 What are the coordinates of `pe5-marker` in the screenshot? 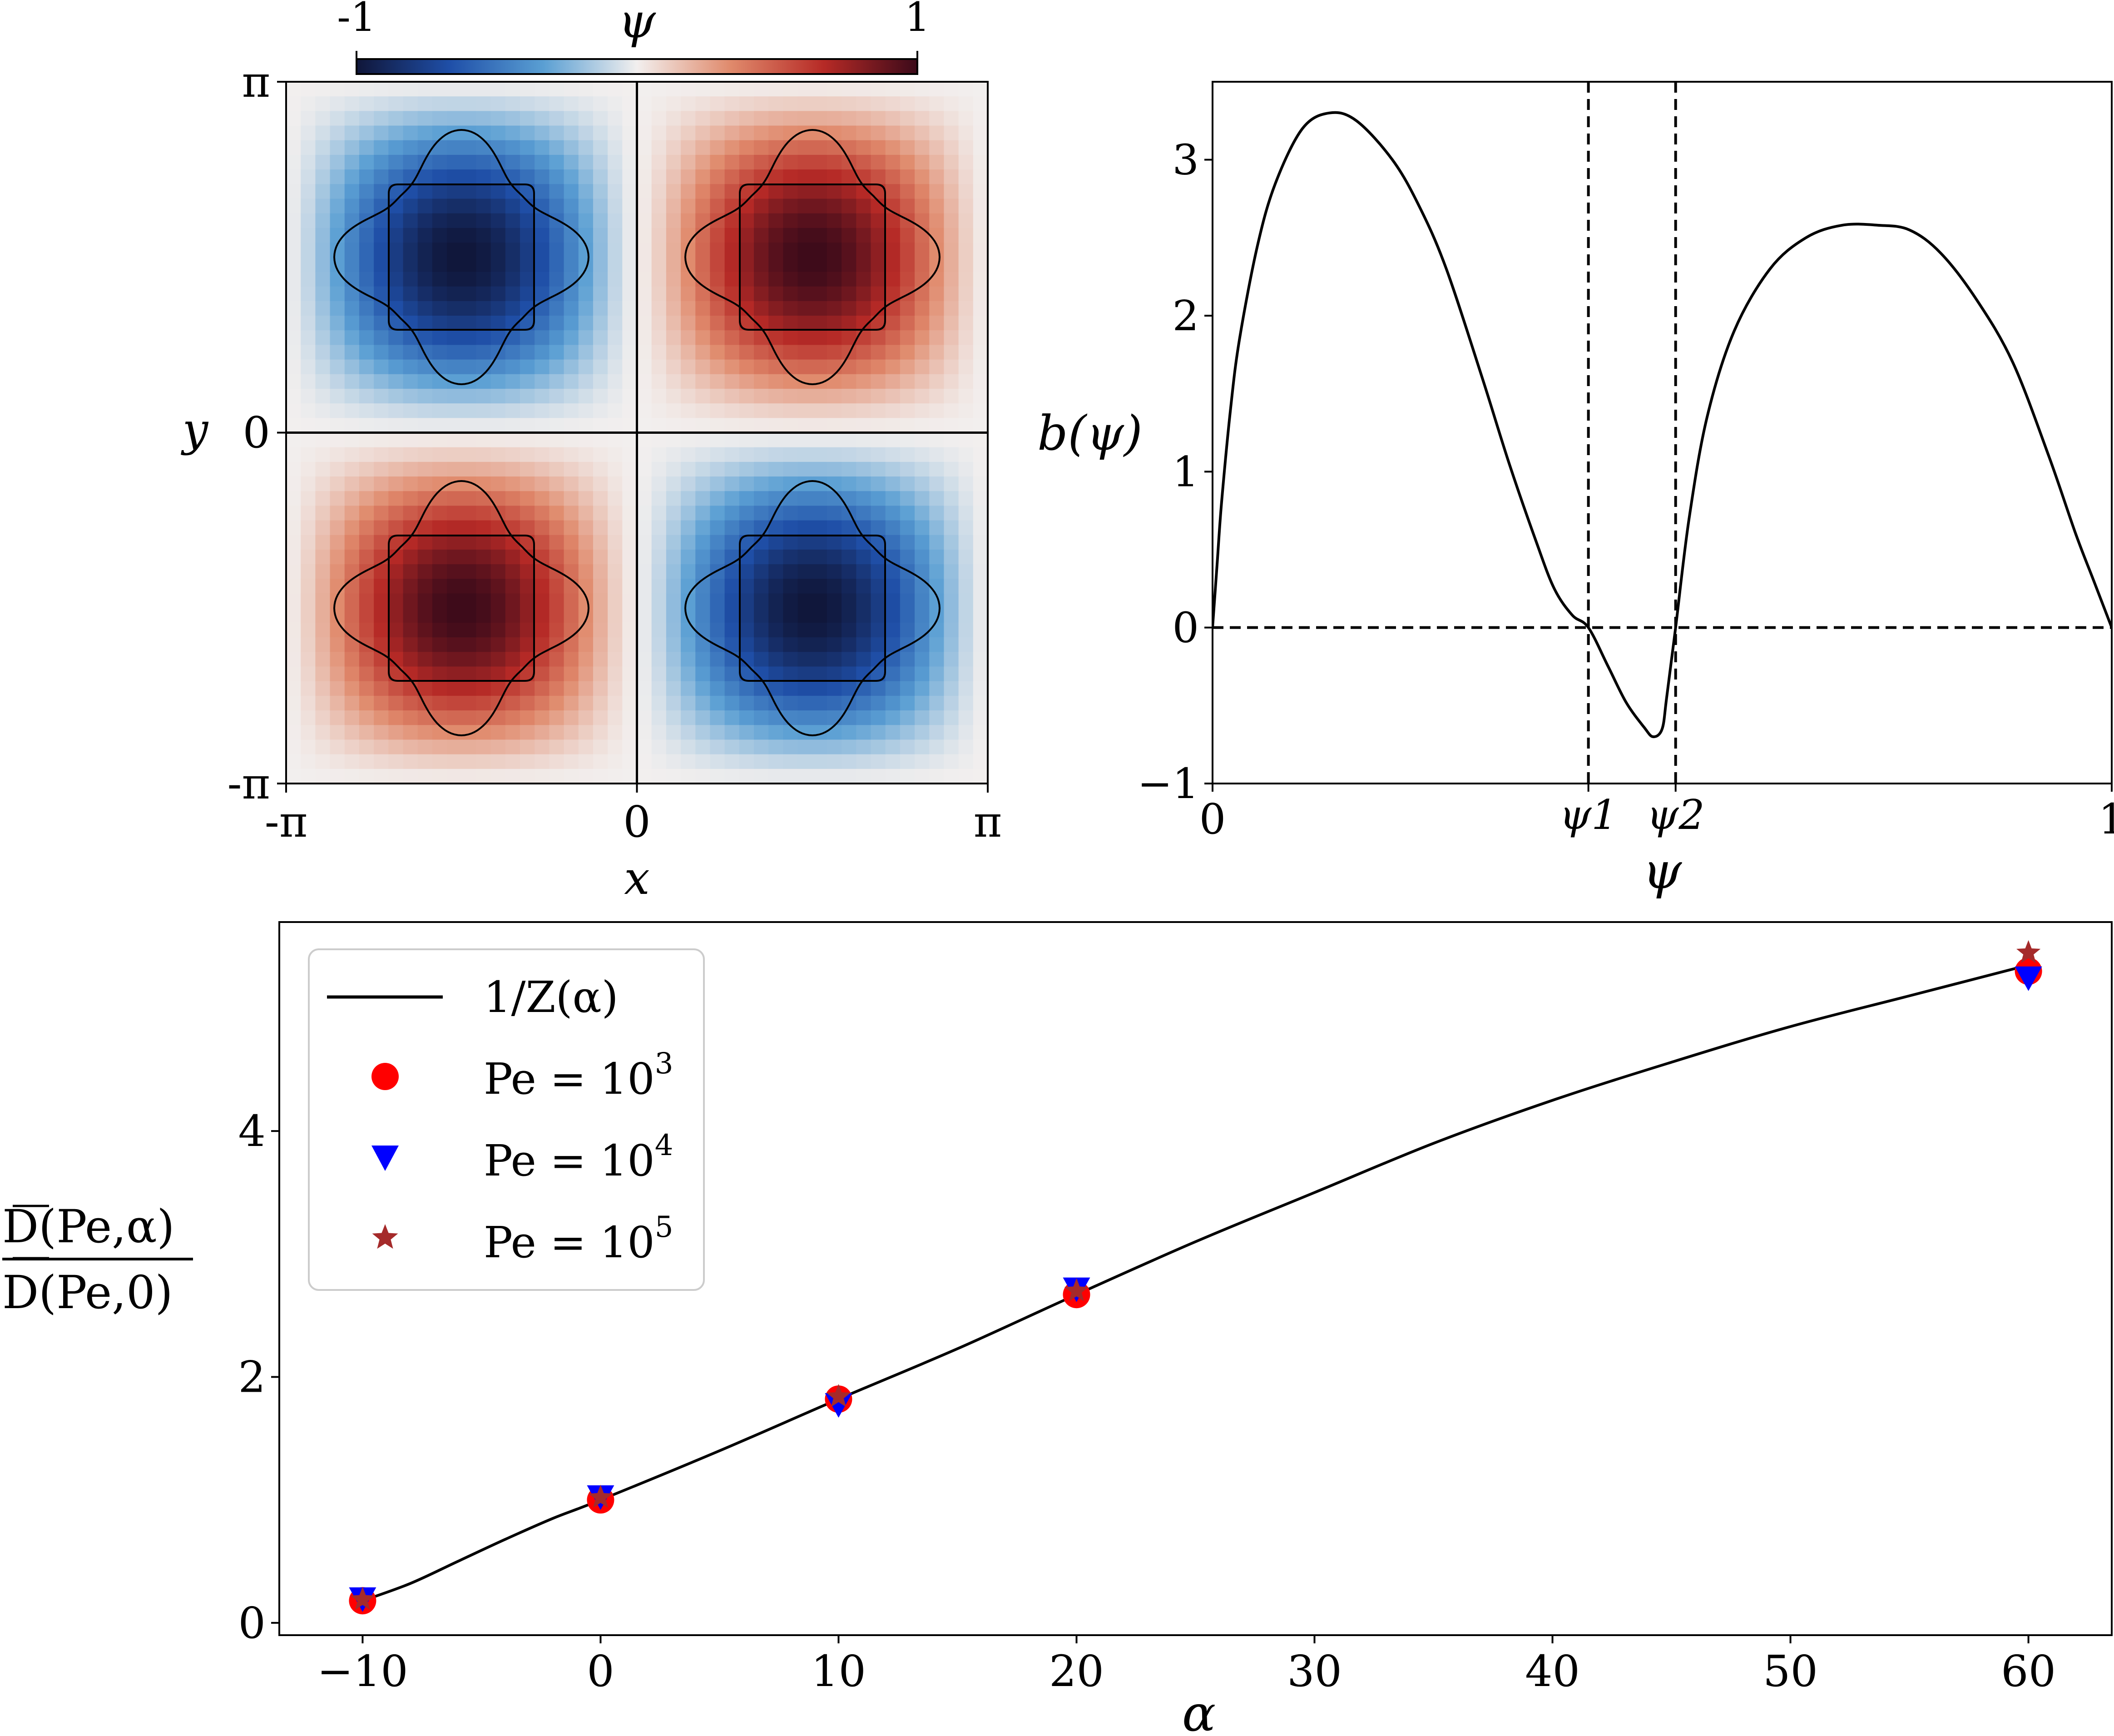 It's located at (600, 1496).